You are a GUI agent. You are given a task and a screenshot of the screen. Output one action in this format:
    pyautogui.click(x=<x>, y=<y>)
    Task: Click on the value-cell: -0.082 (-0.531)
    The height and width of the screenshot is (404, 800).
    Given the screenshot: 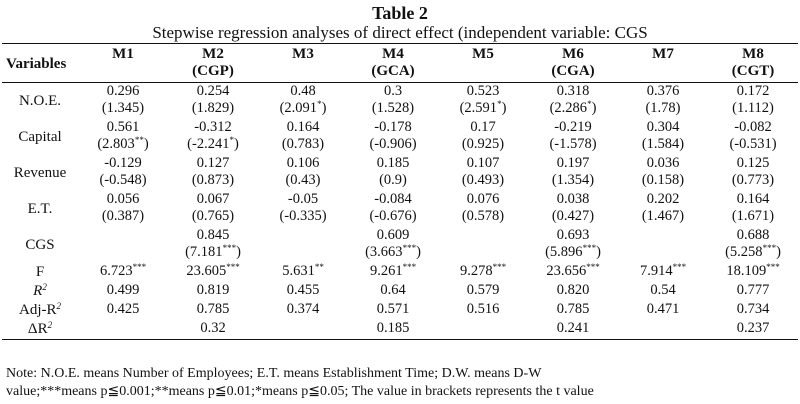 What is the action you would take?
    pyautogui.click(x=753, y=137)
    